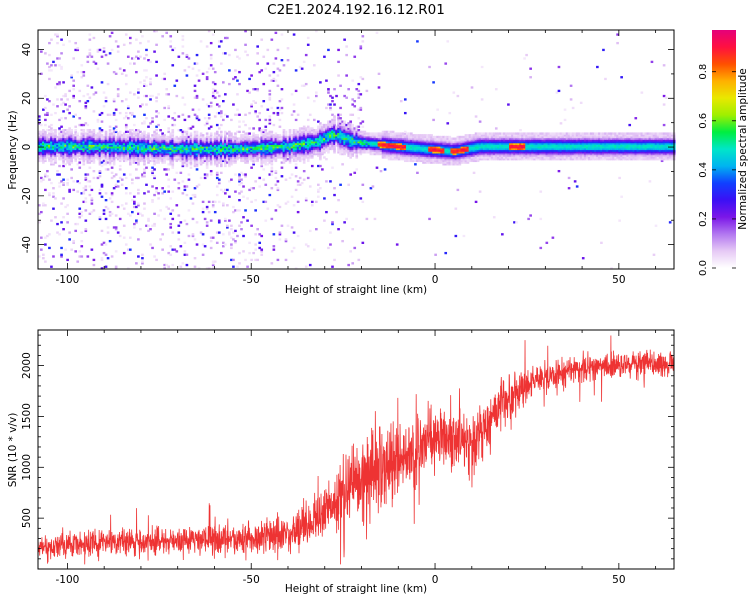 Image resolution: width=750 pixels, height=600 pixels. Describe the element at coordinates (27, 416) in the screenshot. I see `y-tick-label: 1500` at that location.